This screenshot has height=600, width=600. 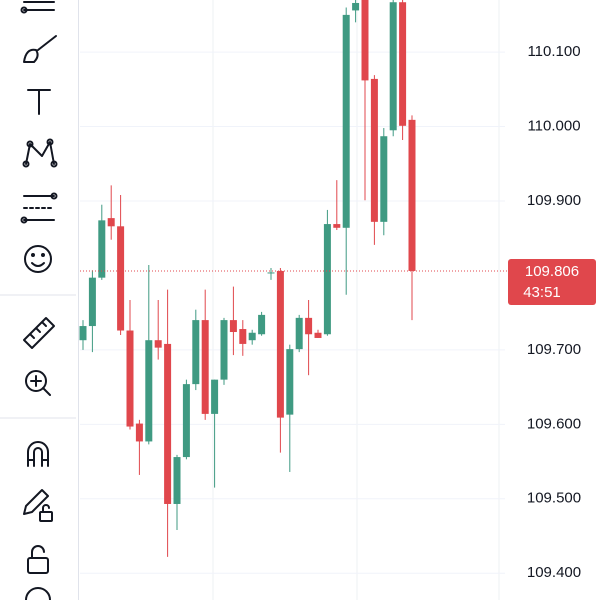 What do you see at coordinates (38, 259) in the screenshot?
I see `tool-emoji` at bounding box center [38, 259].